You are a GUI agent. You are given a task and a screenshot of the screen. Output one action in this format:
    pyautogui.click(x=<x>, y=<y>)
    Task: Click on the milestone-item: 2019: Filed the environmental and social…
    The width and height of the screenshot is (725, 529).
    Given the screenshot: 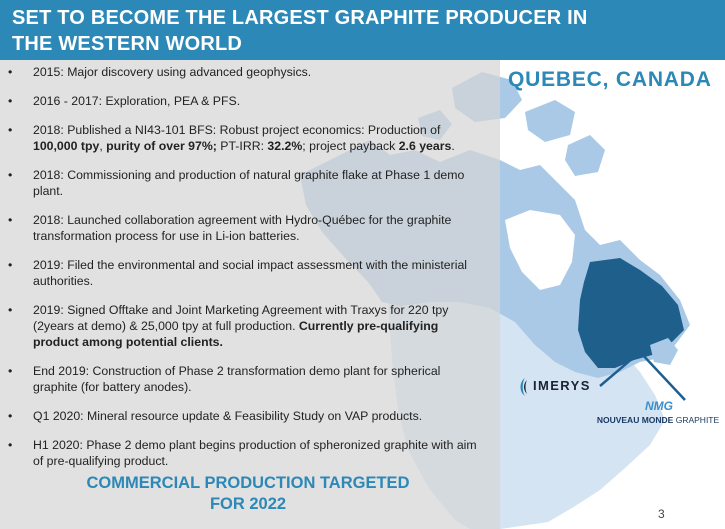 What is the action you would take?
    pyautogui.click(x=246, y=273)
    